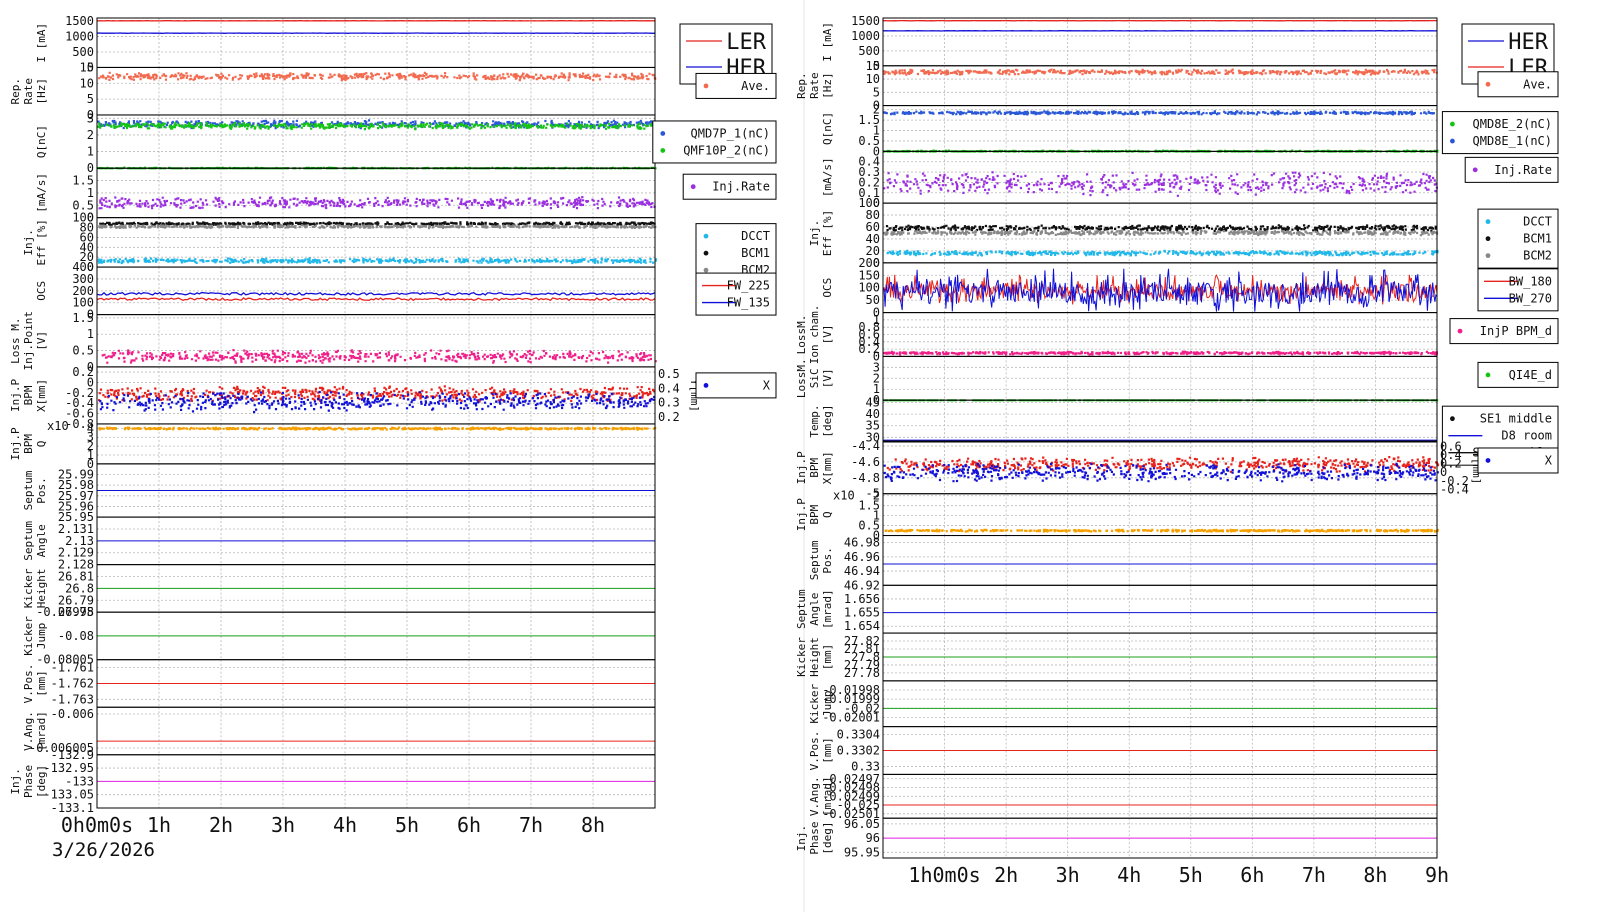 The height and width of the screenshot is (912, 1606). I want to click on y-tick-label: 27.81, so click(862, 649).